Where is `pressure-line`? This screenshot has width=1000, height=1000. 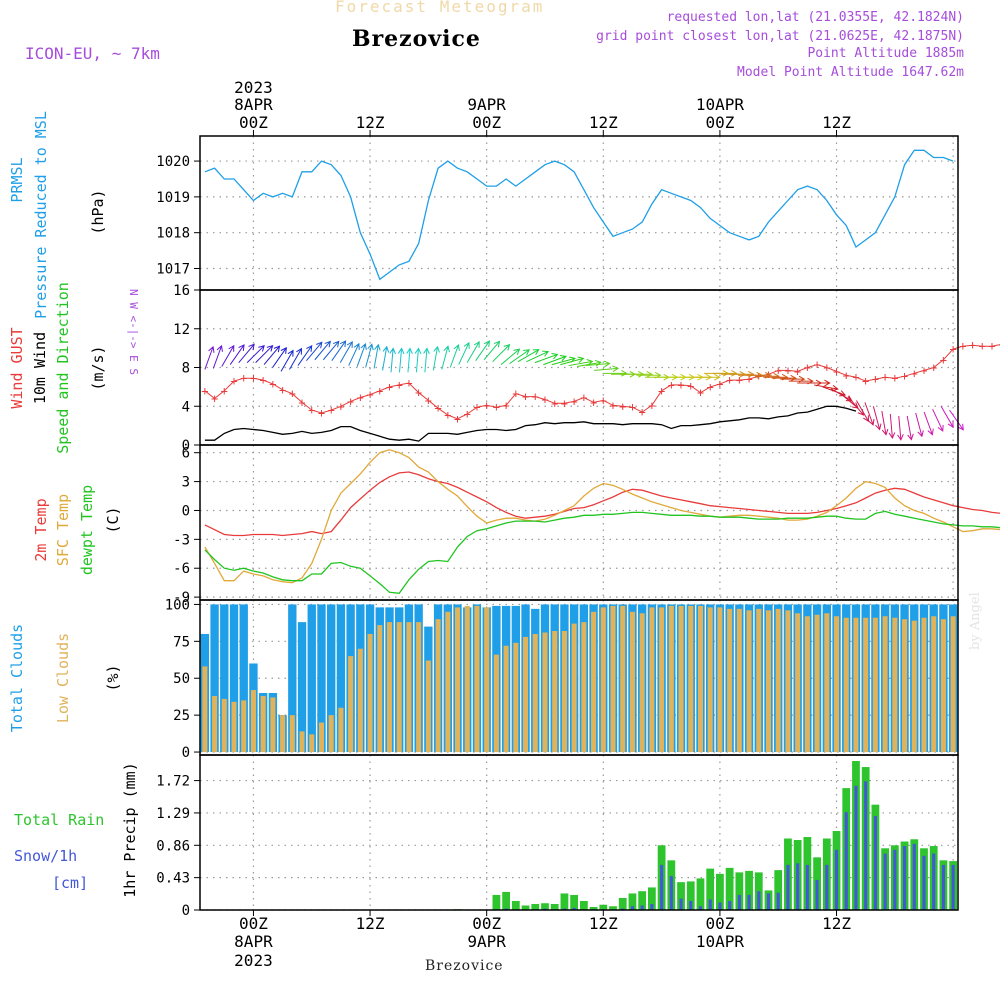
pressure-line is located at coordinates (579, 215).